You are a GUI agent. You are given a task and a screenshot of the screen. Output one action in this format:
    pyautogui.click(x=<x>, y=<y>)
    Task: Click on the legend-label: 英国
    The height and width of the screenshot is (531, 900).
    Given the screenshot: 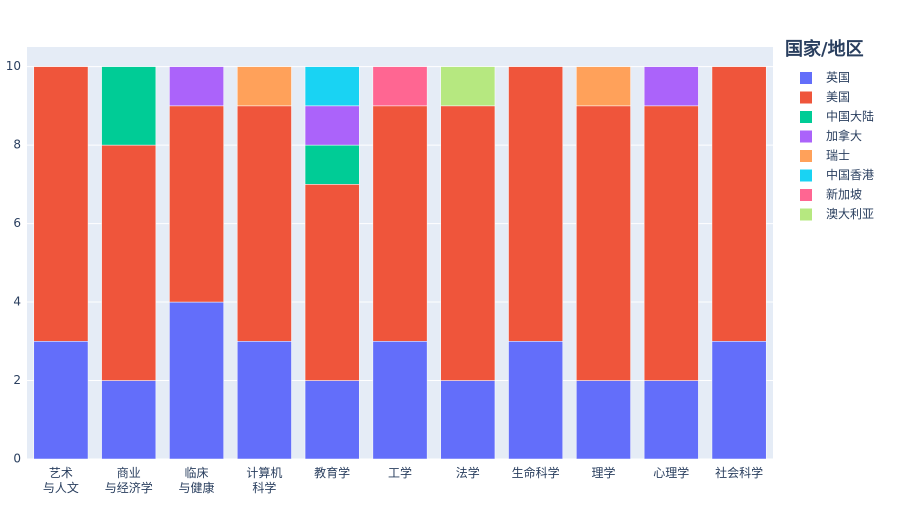 What is the action you would take?
    pyautogui.click(x=838, y=78)
    